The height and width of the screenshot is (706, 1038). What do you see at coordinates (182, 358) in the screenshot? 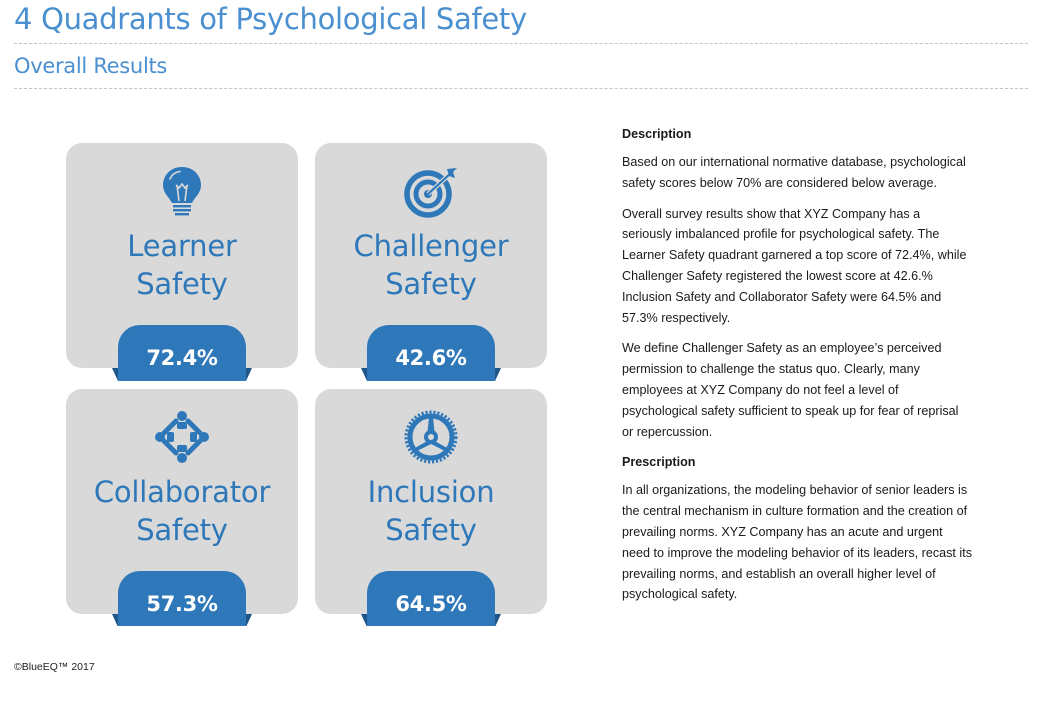
I see `score-value: 72.4%` at bounding box center [182, 358].